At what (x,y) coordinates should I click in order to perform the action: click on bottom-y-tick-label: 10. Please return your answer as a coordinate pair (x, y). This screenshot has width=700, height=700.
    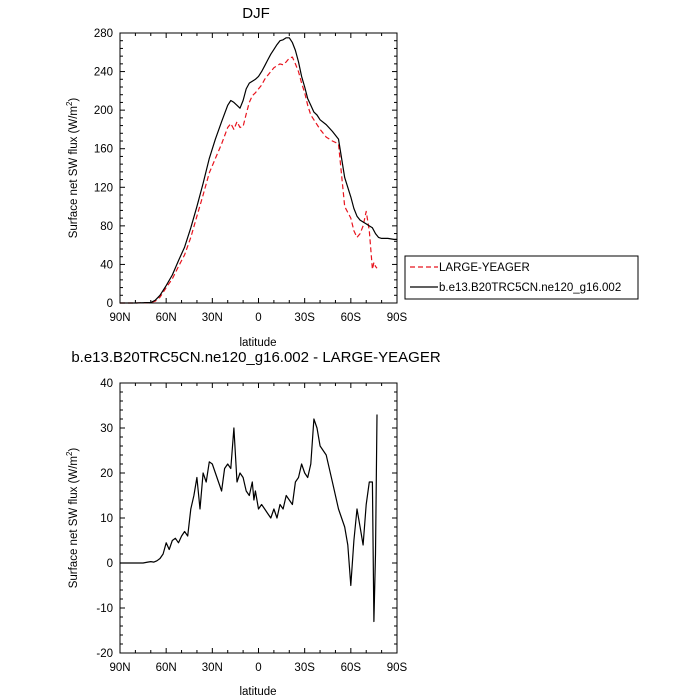
    Looking at the image, I should click on (106, 519).